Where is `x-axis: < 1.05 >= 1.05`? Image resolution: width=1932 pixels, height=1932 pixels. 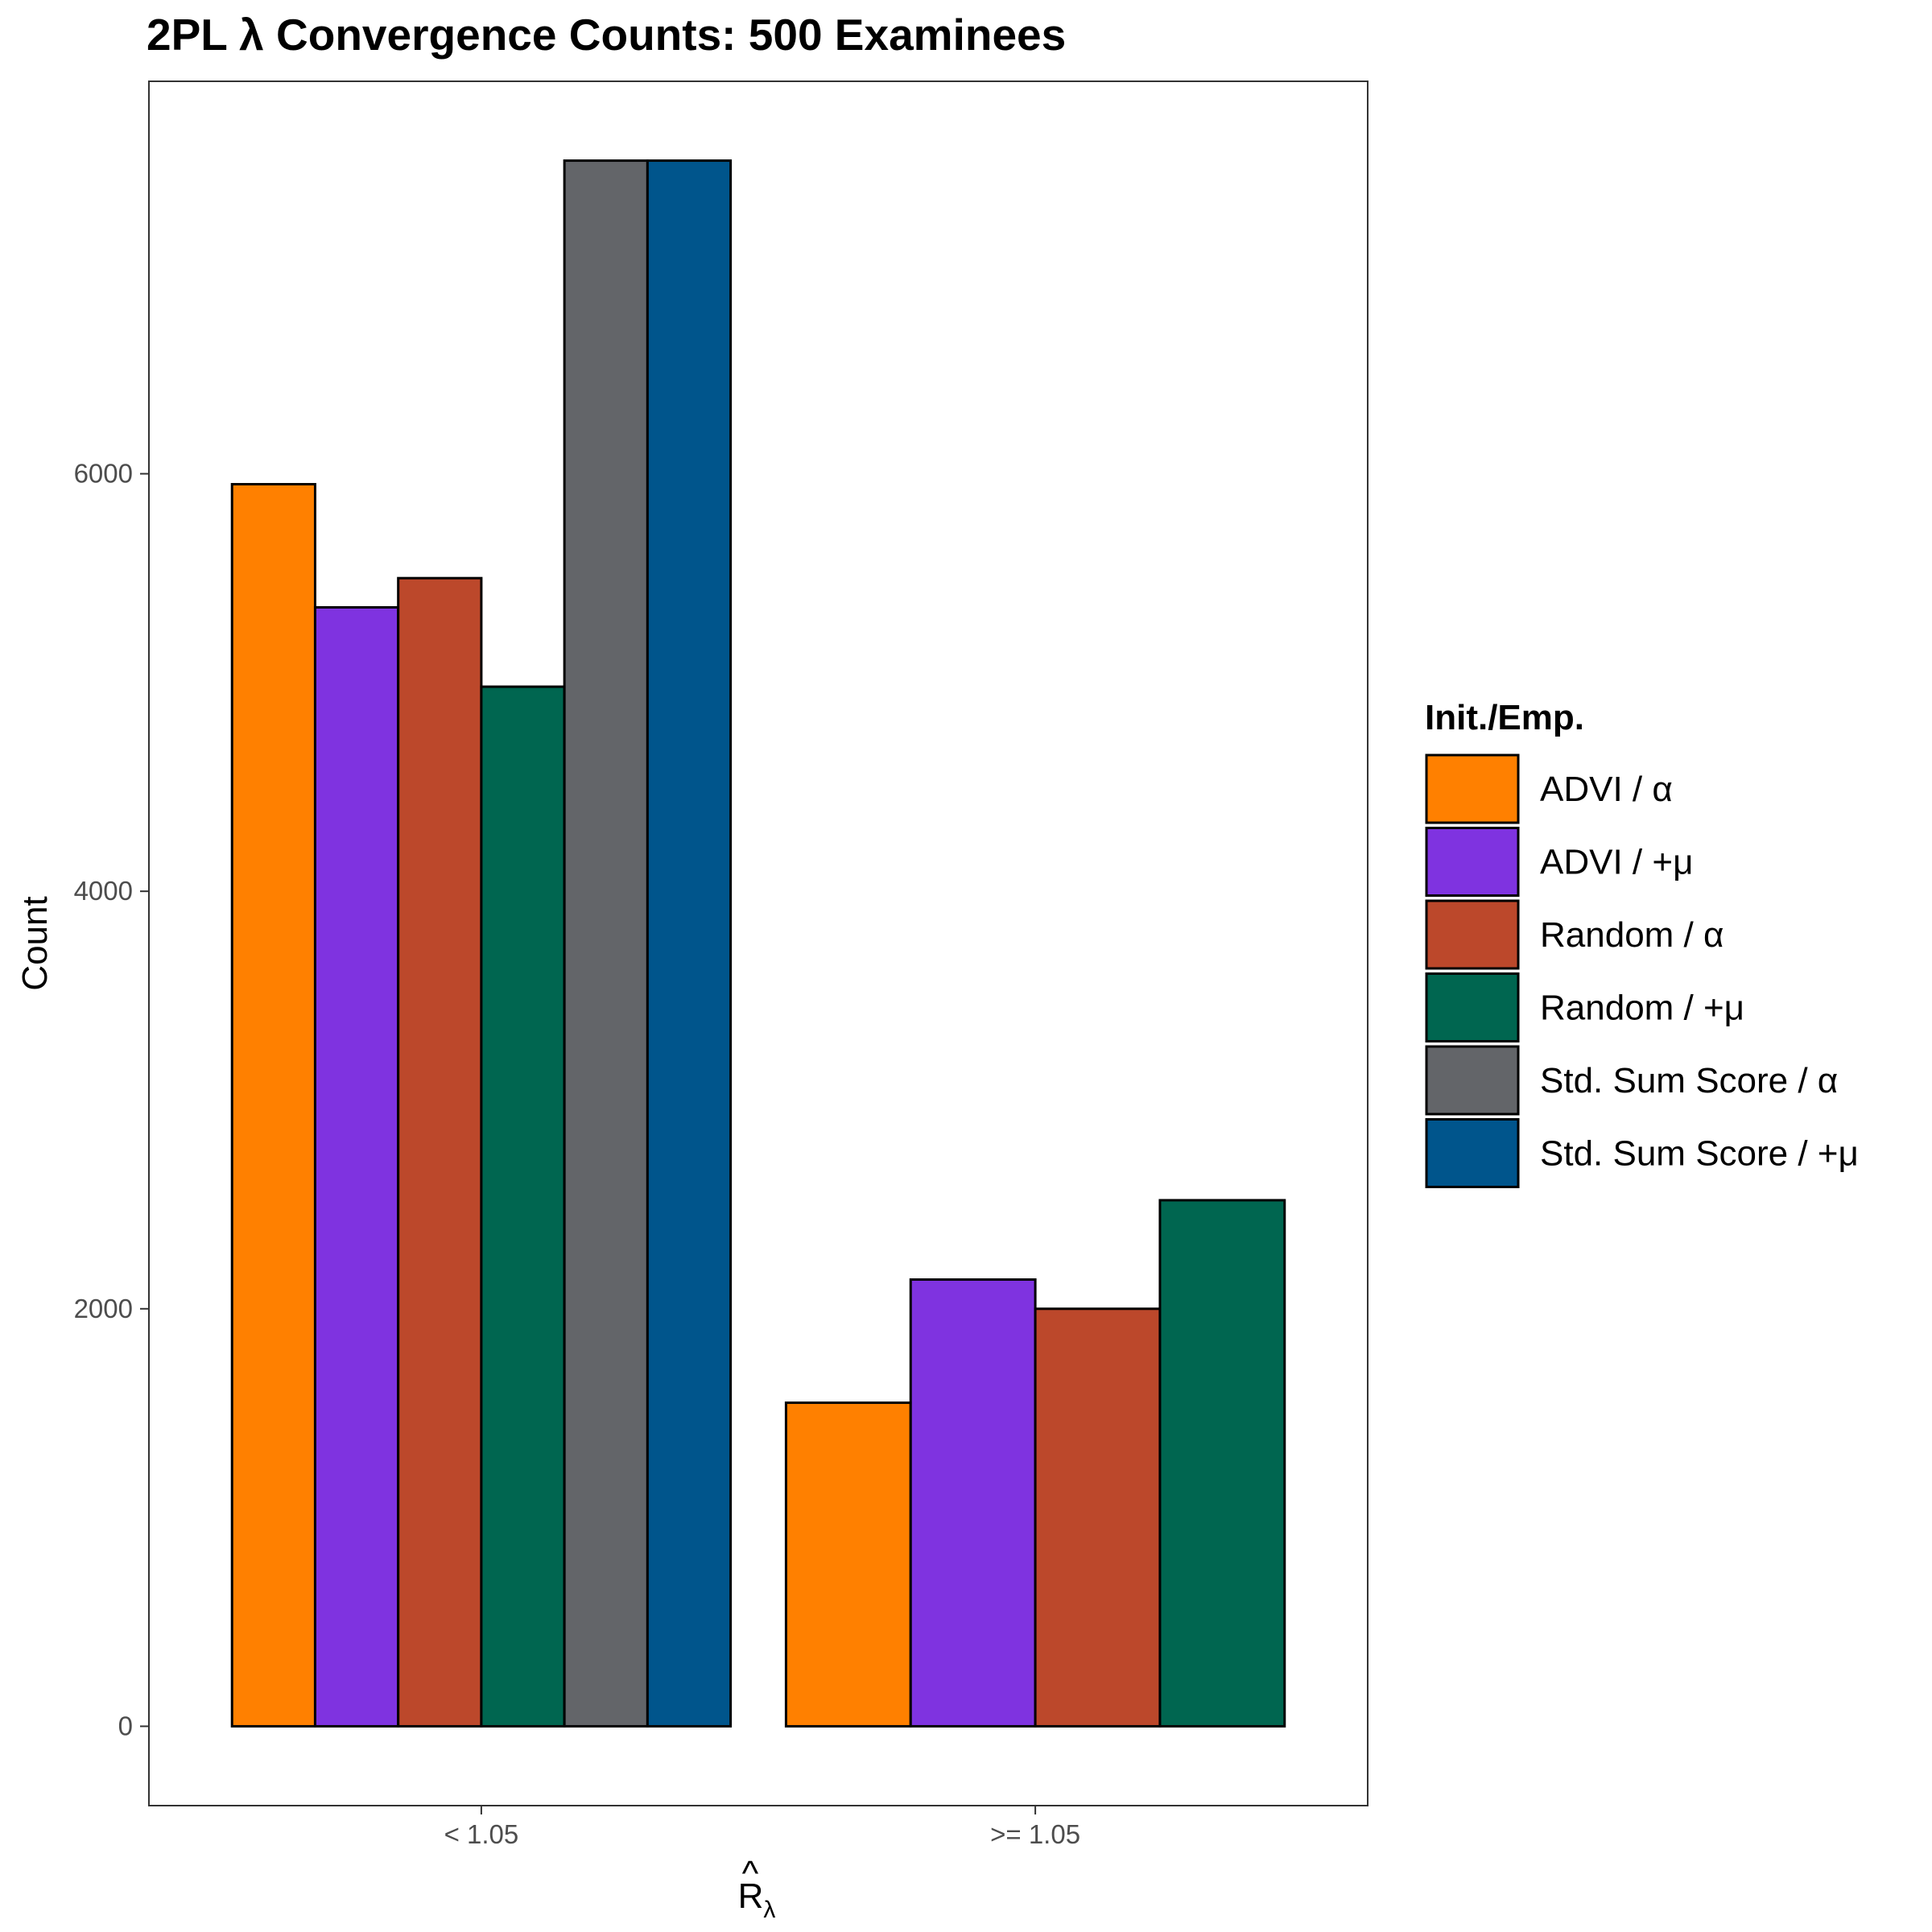 x-axis: < 1.05 >= 1.05 is located at coordinates (762, 1827).